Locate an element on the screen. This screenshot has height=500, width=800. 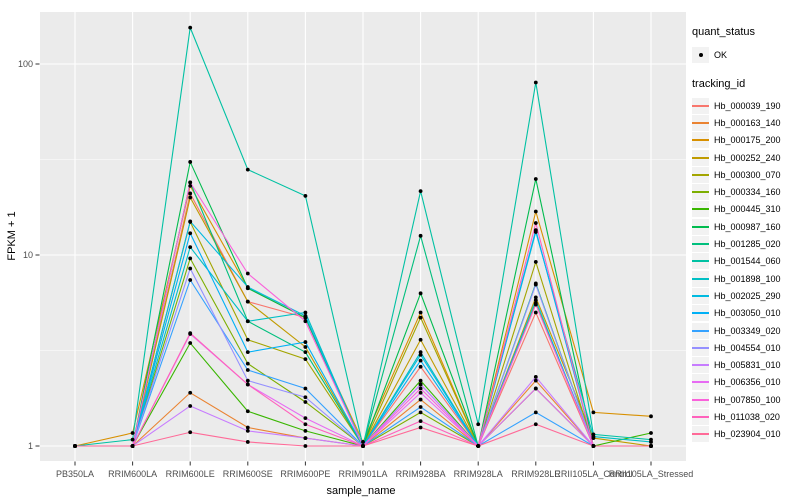
legend-item-label: Hb_005831_010 is located at coordinates (747, 365).